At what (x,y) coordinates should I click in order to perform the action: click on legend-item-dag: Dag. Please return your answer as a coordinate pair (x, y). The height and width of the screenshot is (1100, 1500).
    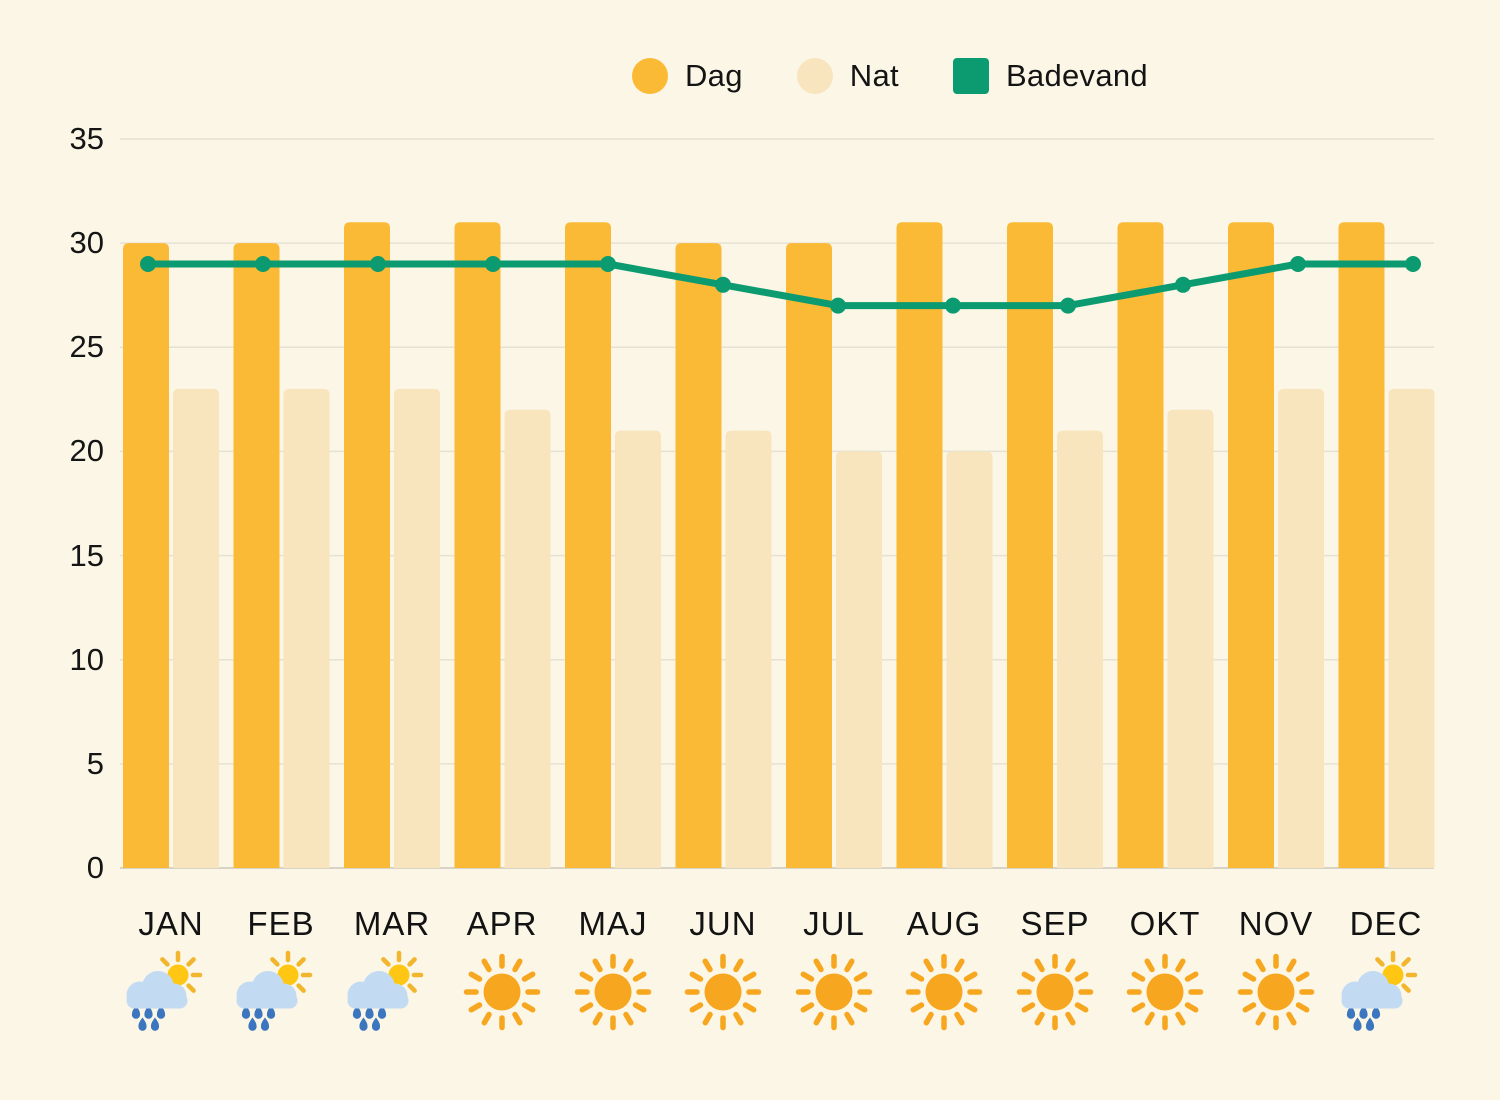
    Looking at the image, I should click on (687, 76).